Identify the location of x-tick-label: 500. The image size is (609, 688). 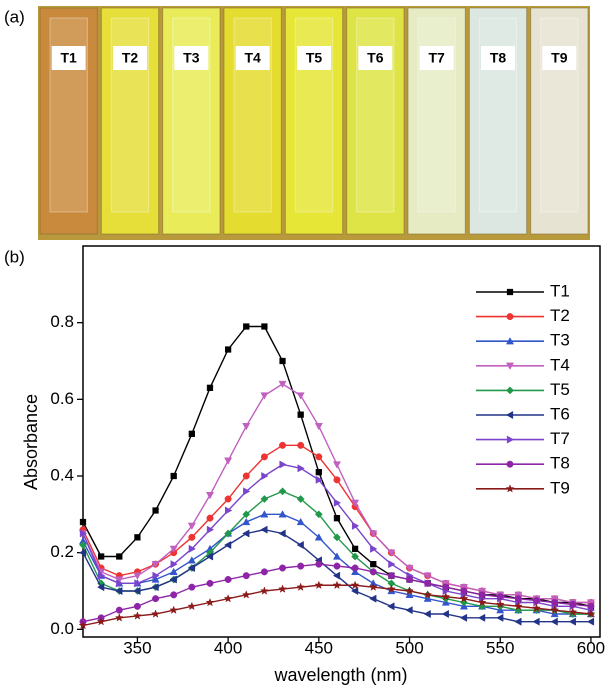
(409, 647).